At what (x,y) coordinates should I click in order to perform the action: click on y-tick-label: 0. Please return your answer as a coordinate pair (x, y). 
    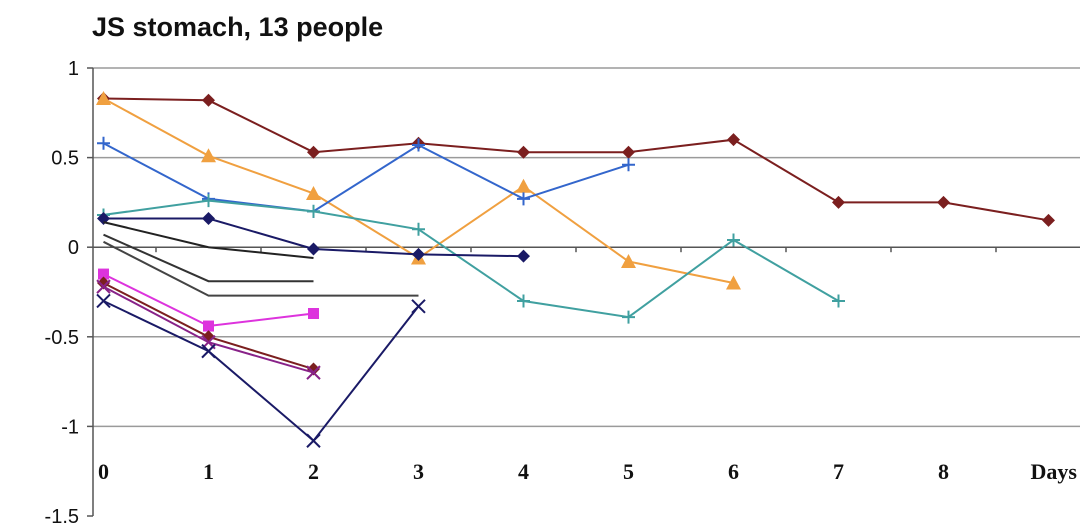
    Looking at the image, I should click on (73, 248).